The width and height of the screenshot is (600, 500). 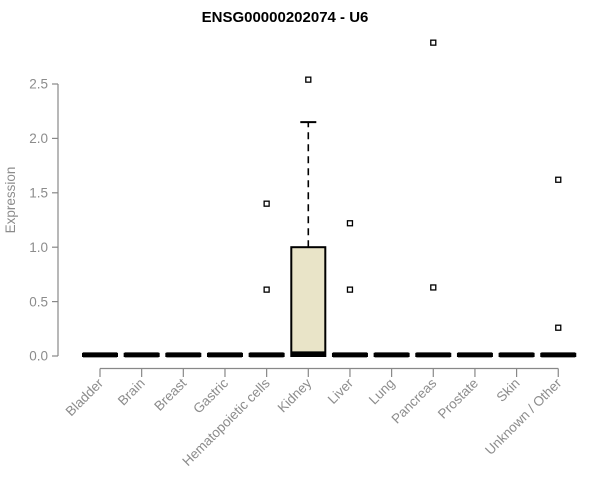 What do you see at coordinates (382, 392) in the screenshot?
I see `x-tick-label: Lung` at bounding box center [382, 392].